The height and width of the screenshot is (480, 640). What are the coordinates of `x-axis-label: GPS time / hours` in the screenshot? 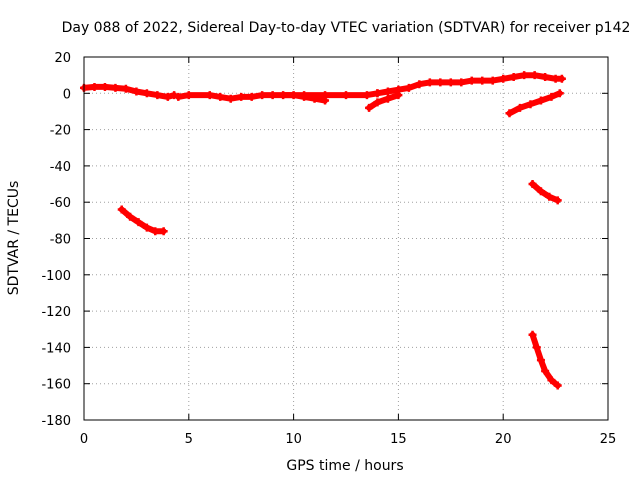 It's located at (344, 466).